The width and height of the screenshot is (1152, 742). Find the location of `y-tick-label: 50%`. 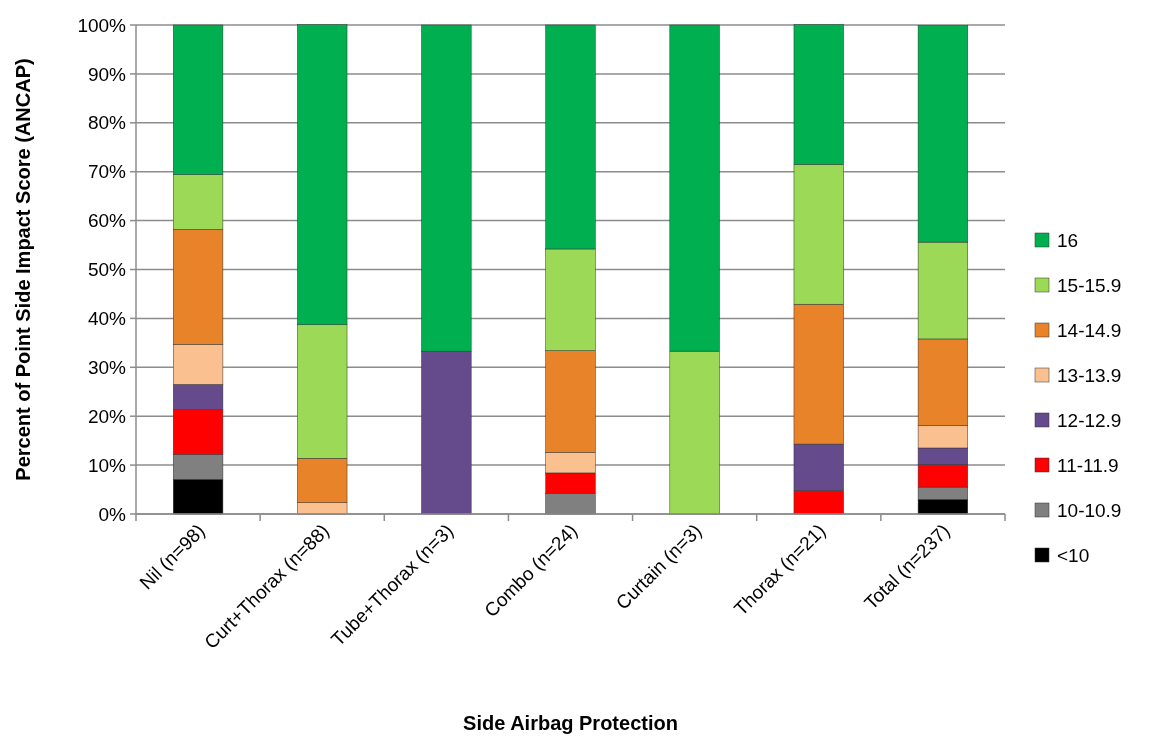

y-tick-label: 50% is located at coordinates (107, 270).